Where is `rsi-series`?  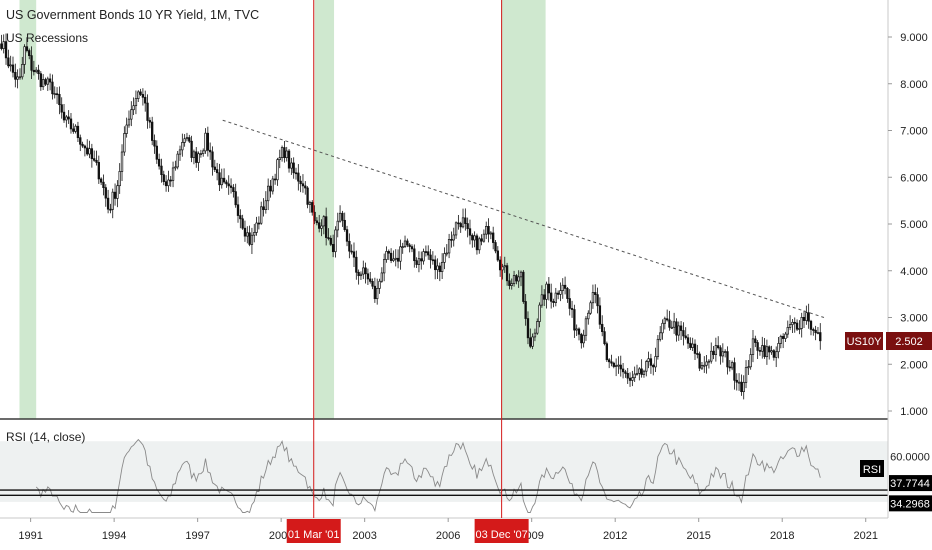
rsi-series is located at coordinates (444, 476).